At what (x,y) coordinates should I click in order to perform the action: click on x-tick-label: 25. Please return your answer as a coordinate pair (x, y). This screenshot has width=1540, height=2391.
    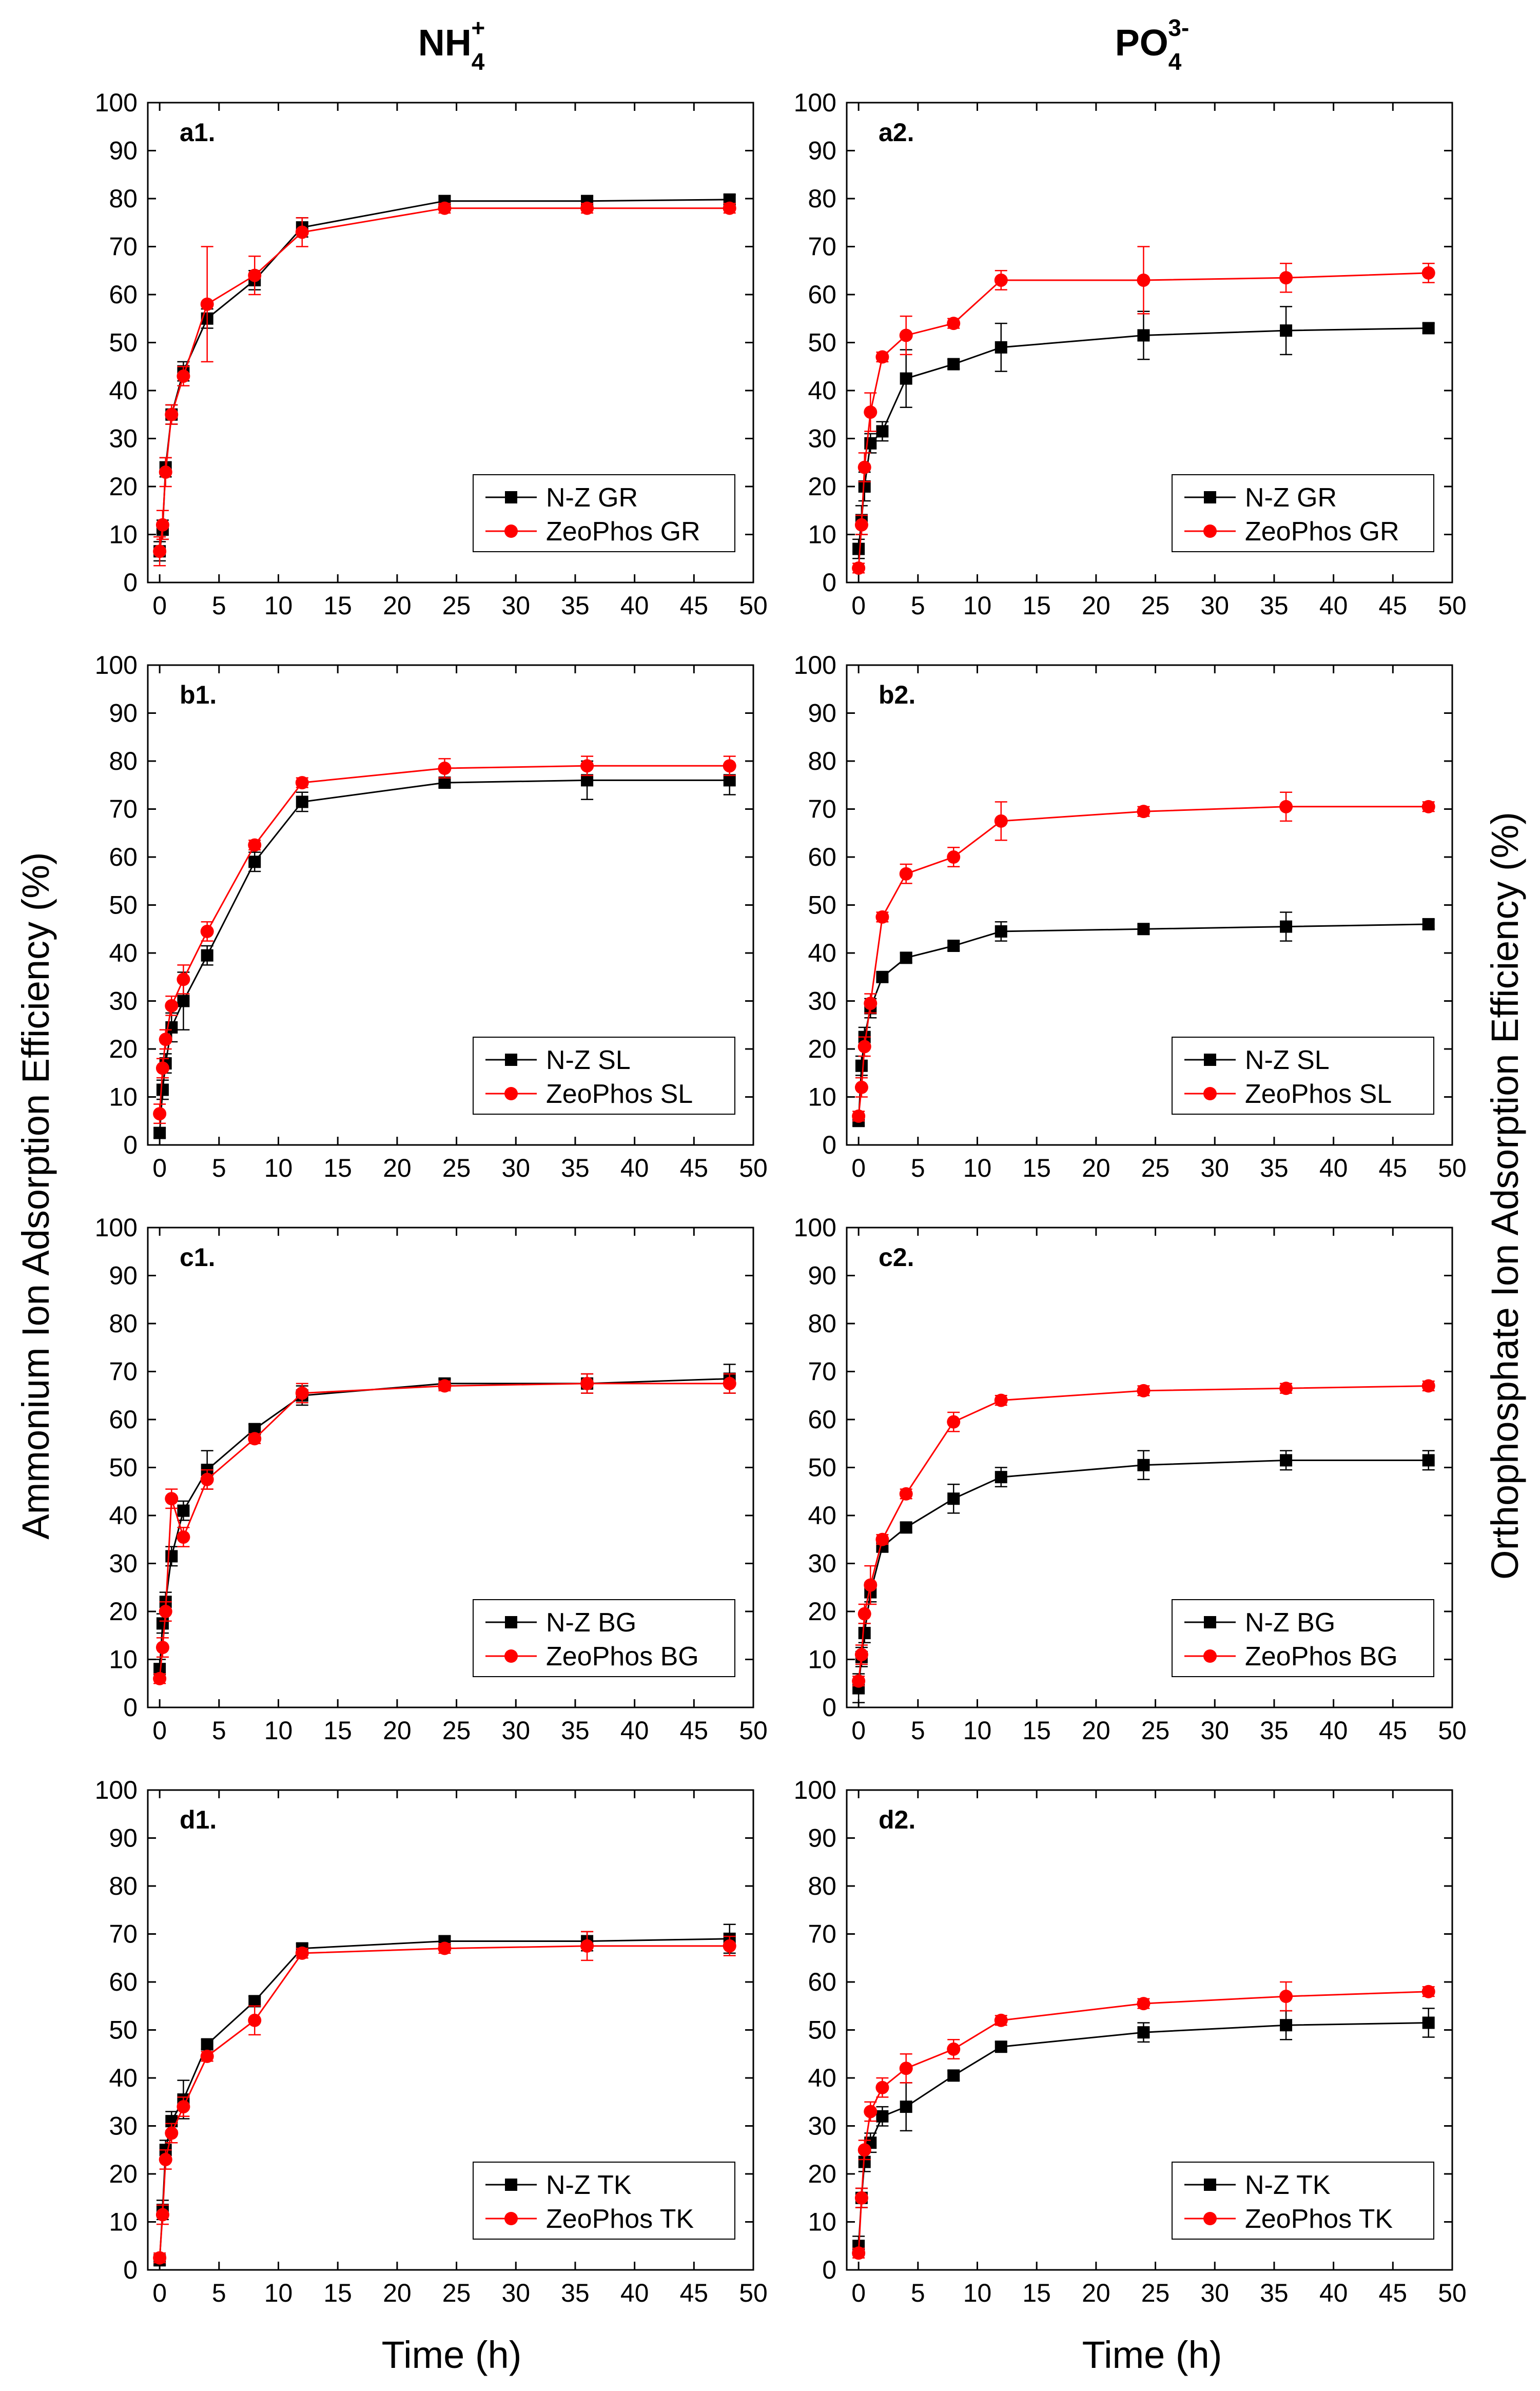
    Looking at the image, I should click on (456, 1168).